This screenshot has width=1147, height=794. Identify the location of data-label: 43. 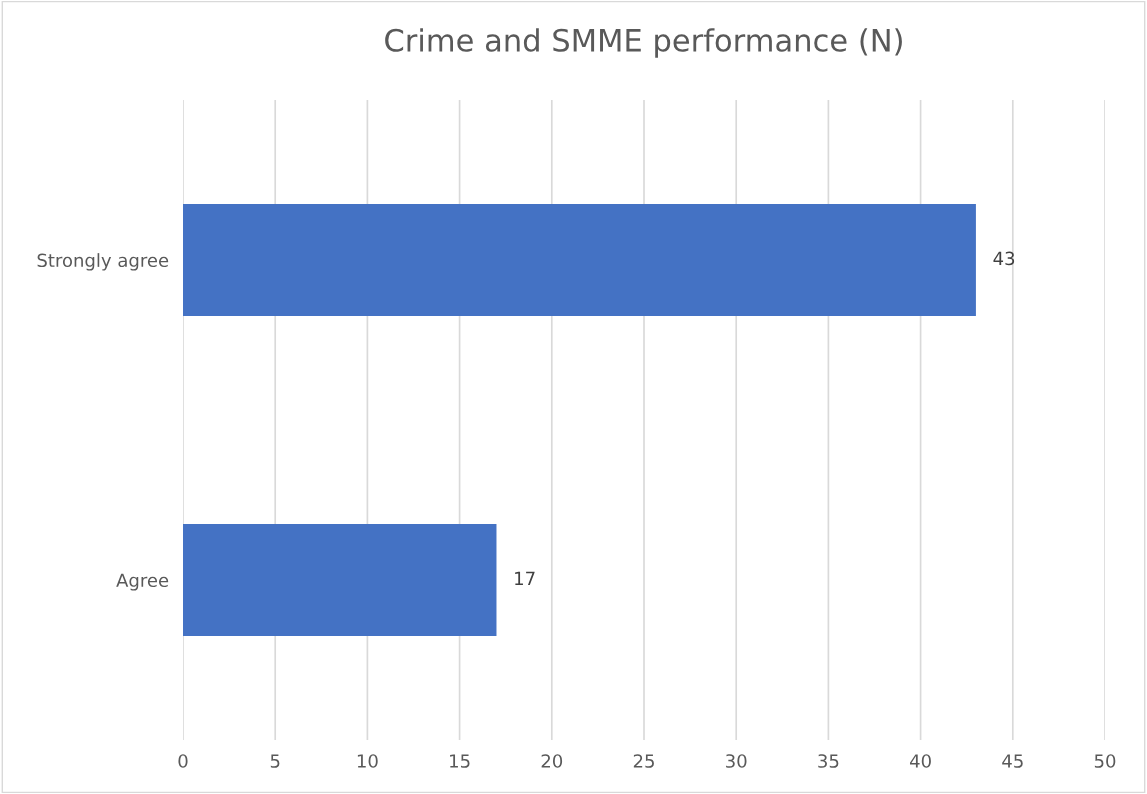
(1004, 258).